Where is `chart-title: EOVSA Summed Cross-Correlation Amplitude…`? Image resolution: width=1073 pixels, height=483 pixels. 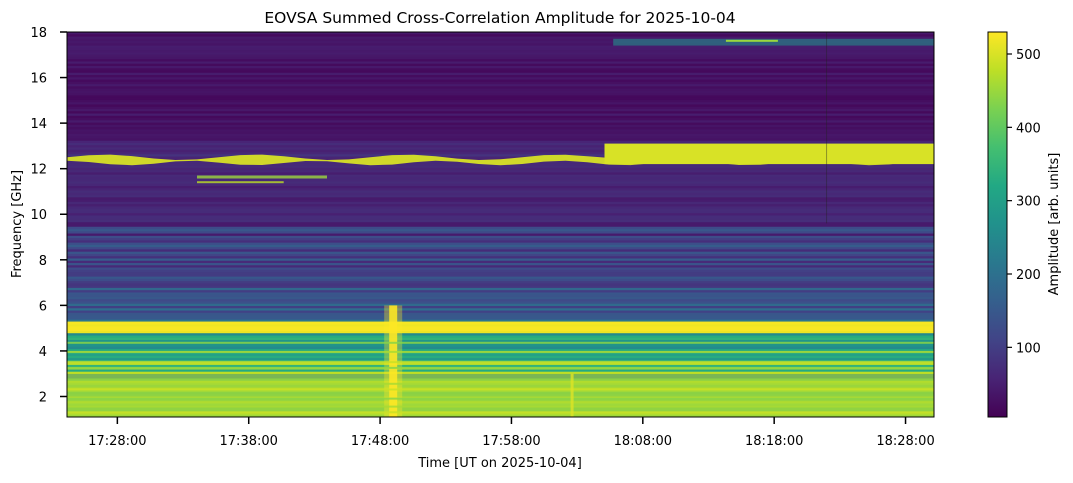 chart-title: EOVSA Summed Cross-Correlation Amplitude… is located at coordinates (499, 18).